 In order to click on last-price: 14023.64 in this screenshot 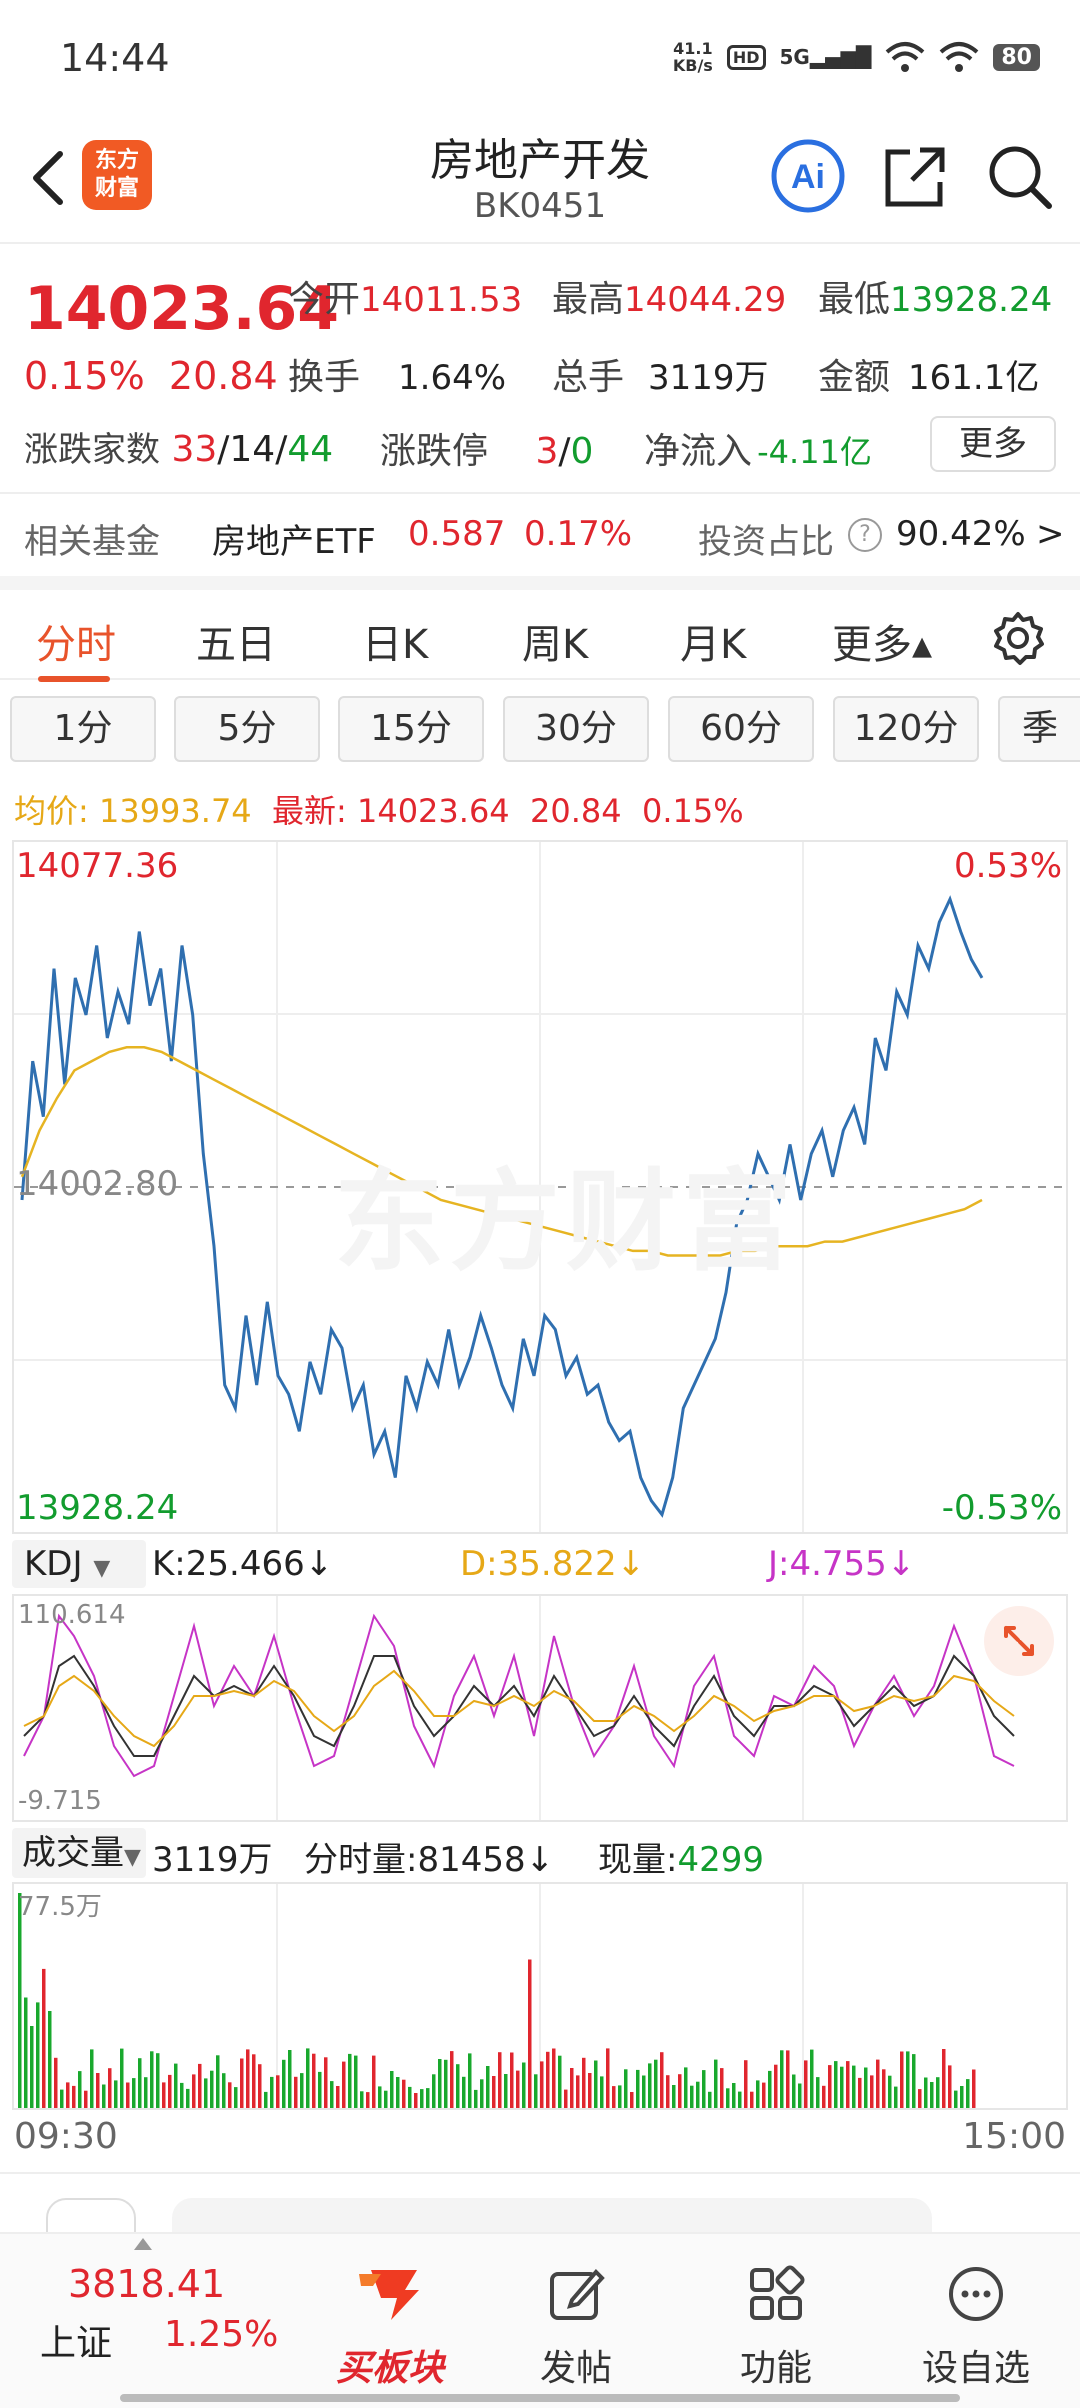, I will do `click(182, 309)`.